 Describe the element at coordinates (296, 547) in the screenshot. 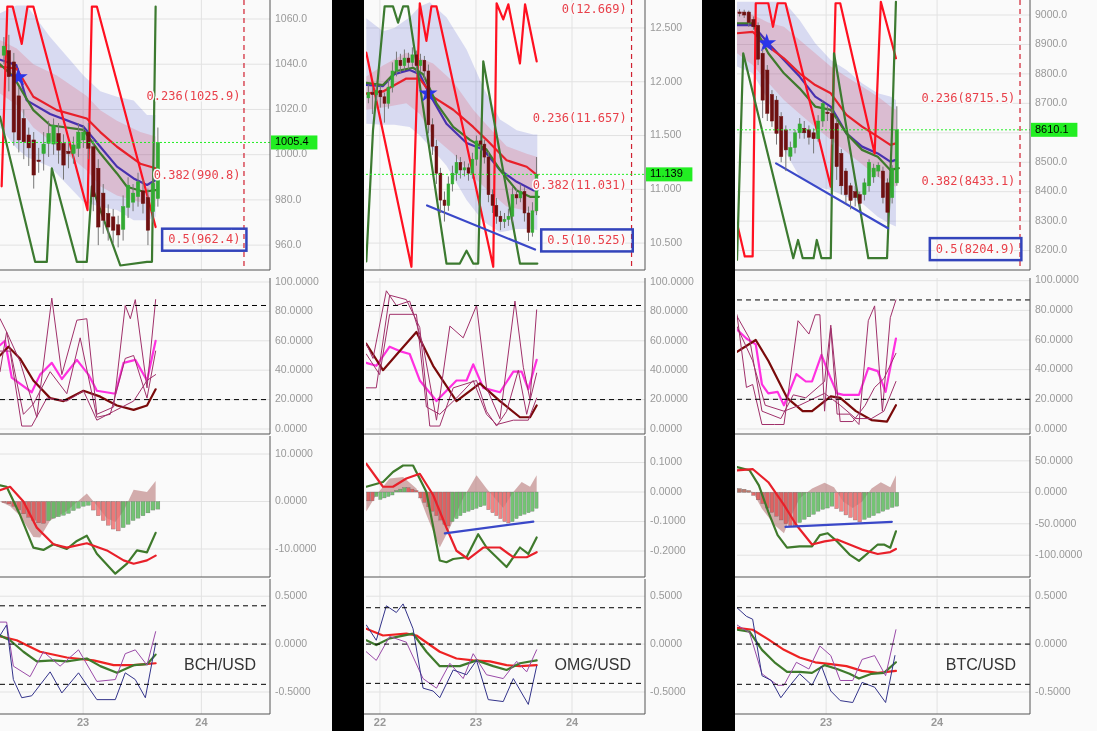

I see `y-tick-label: -10.0000` at that location.